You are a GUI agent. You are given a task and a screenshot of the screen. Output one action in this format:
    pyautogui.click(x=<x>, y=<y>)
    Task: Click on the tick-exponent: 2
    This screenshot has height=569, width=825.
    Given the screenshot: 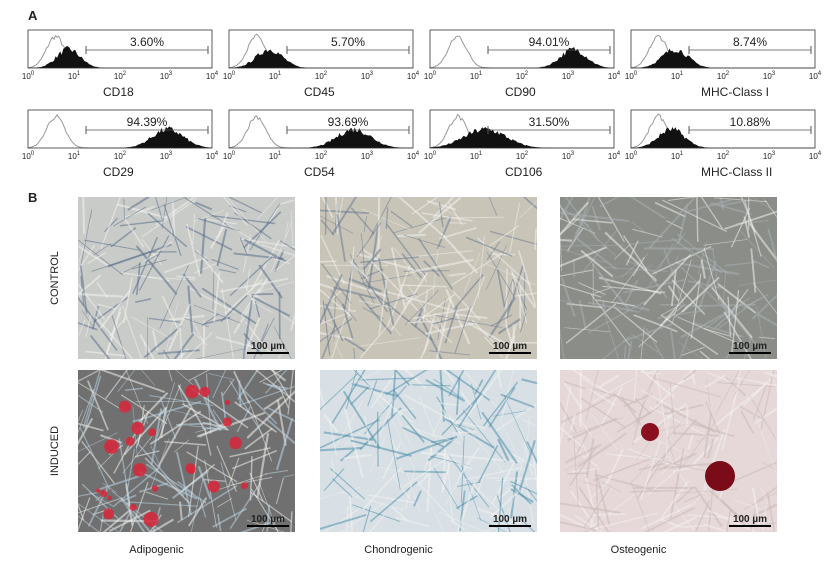 What is the action you would take?
    pyautogui.click(x=728, y=154)
    